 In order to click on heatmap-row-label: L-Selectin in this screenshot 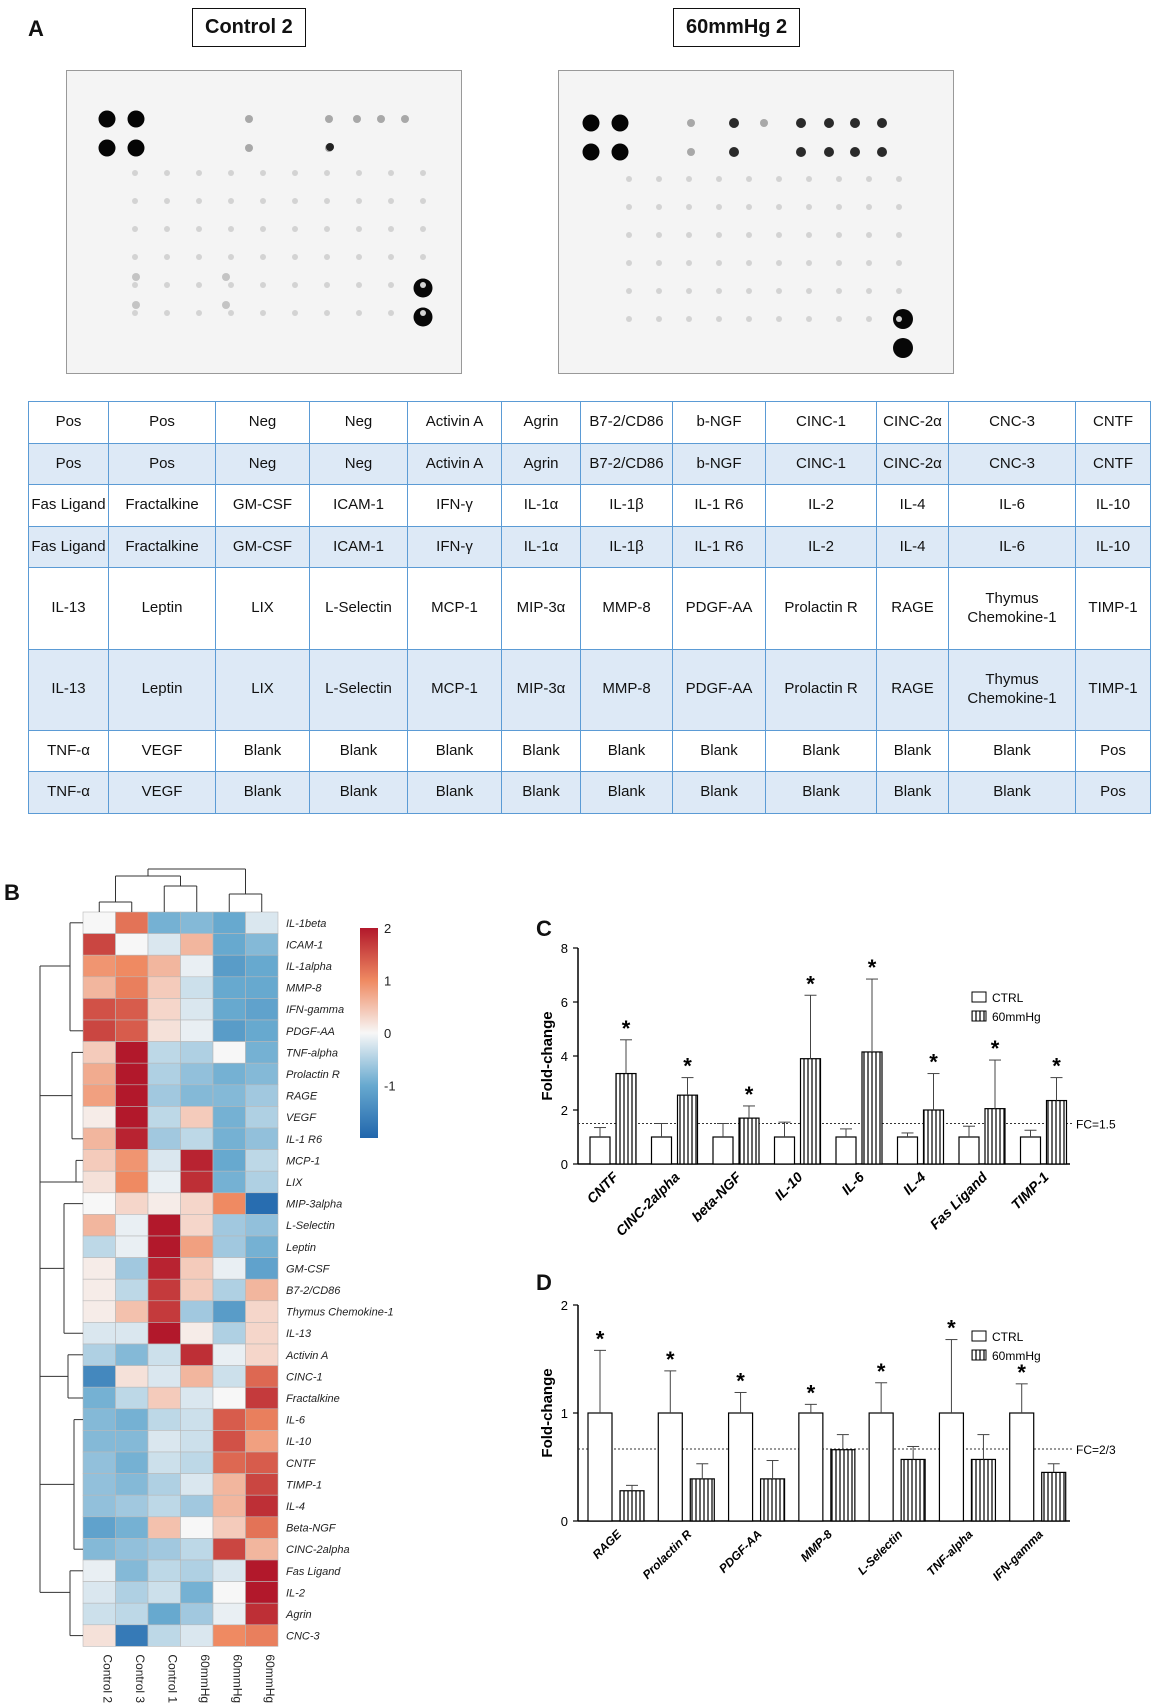, I will do `click(310, 1226)`.